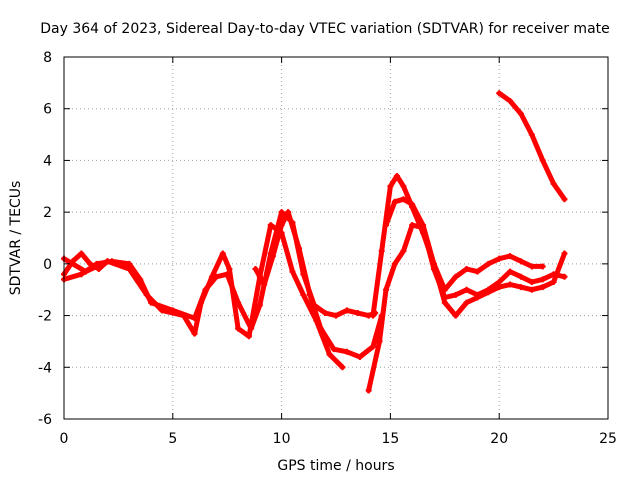  What do you see at coordinates (282, 439) in the screenshot?
I see `x-tick-label: 10` at bounding box center [282, 439].